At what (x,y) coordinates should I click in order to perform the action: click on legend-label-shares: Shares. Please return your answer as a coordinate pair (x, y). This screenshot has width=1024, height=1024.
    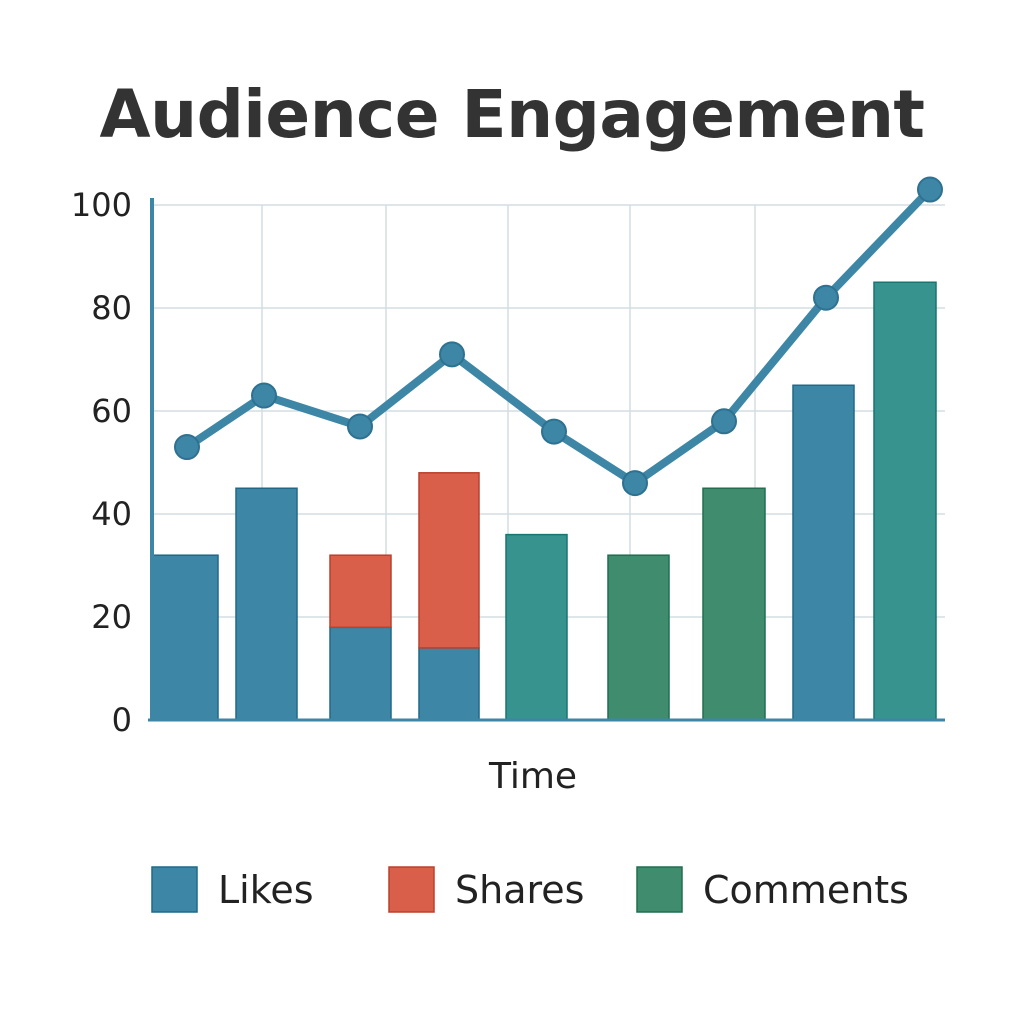
    Looking at the image, I should click on (519, 890).